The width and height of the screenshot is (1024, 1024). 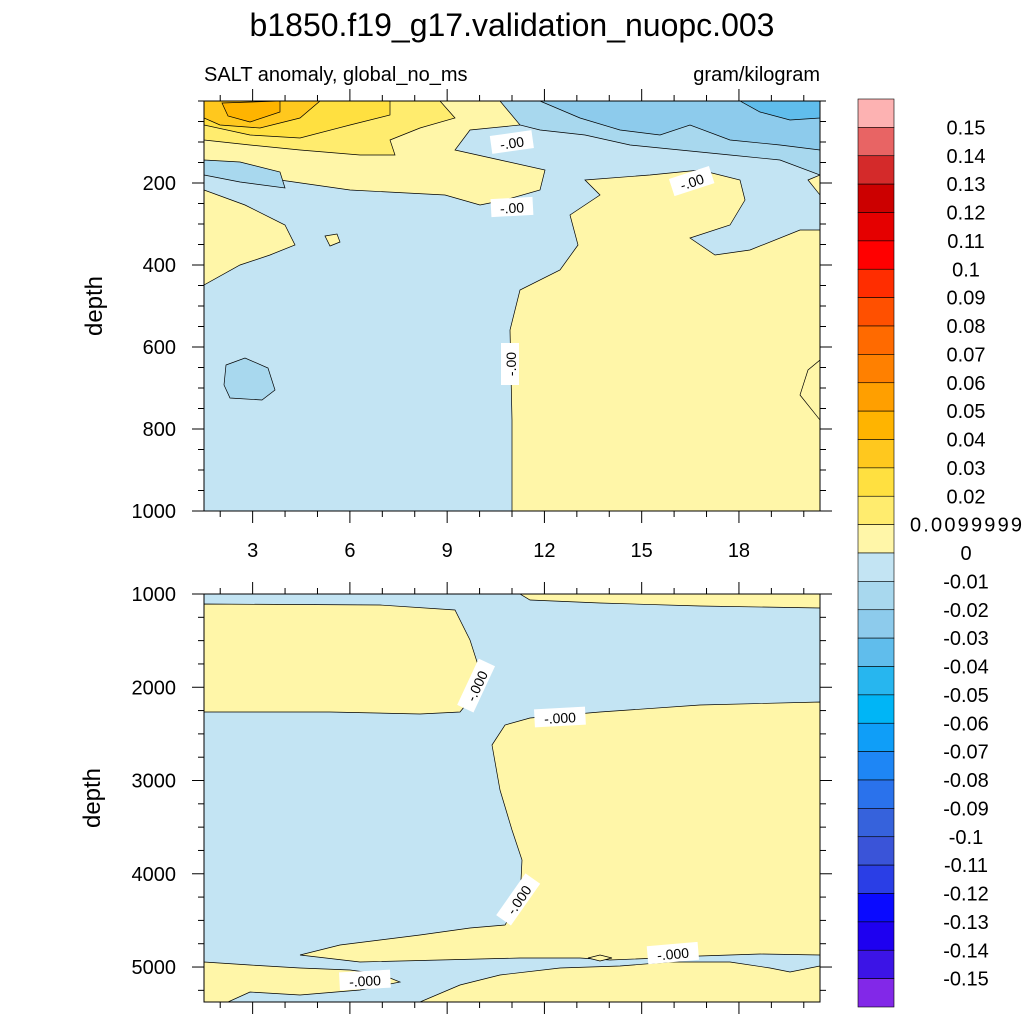 I want to click on upper-contour-labels: -.00 -.00 -.00 -.00, so click(x=602, y=257).